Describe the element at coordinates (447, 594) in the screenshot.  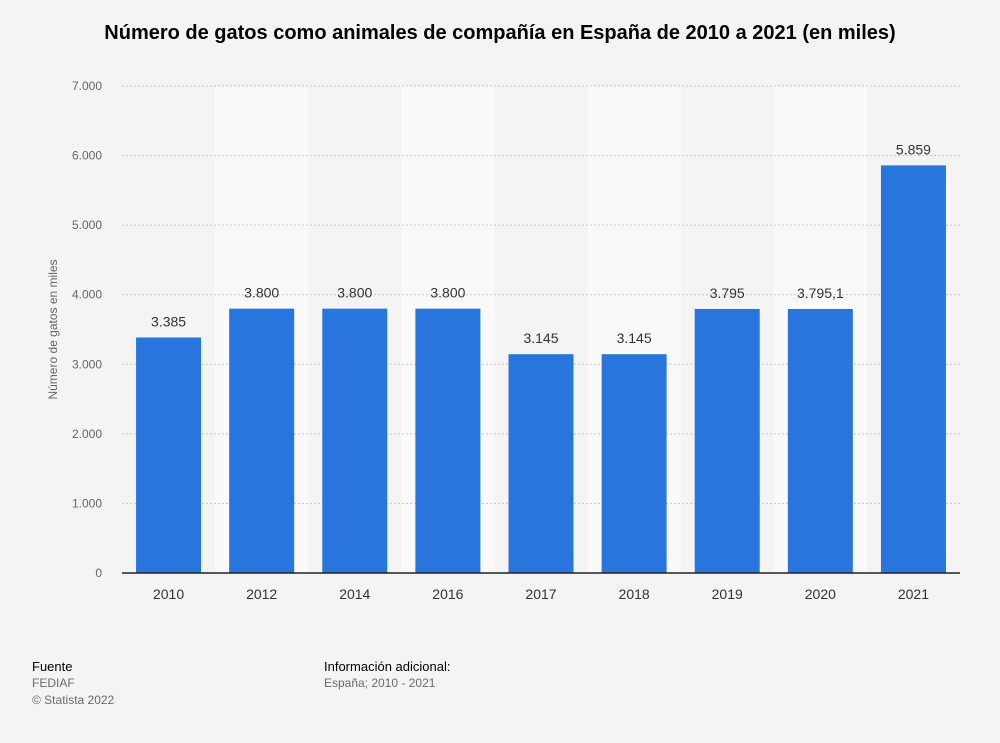
I see `x-tick-label: 2016` at that location.